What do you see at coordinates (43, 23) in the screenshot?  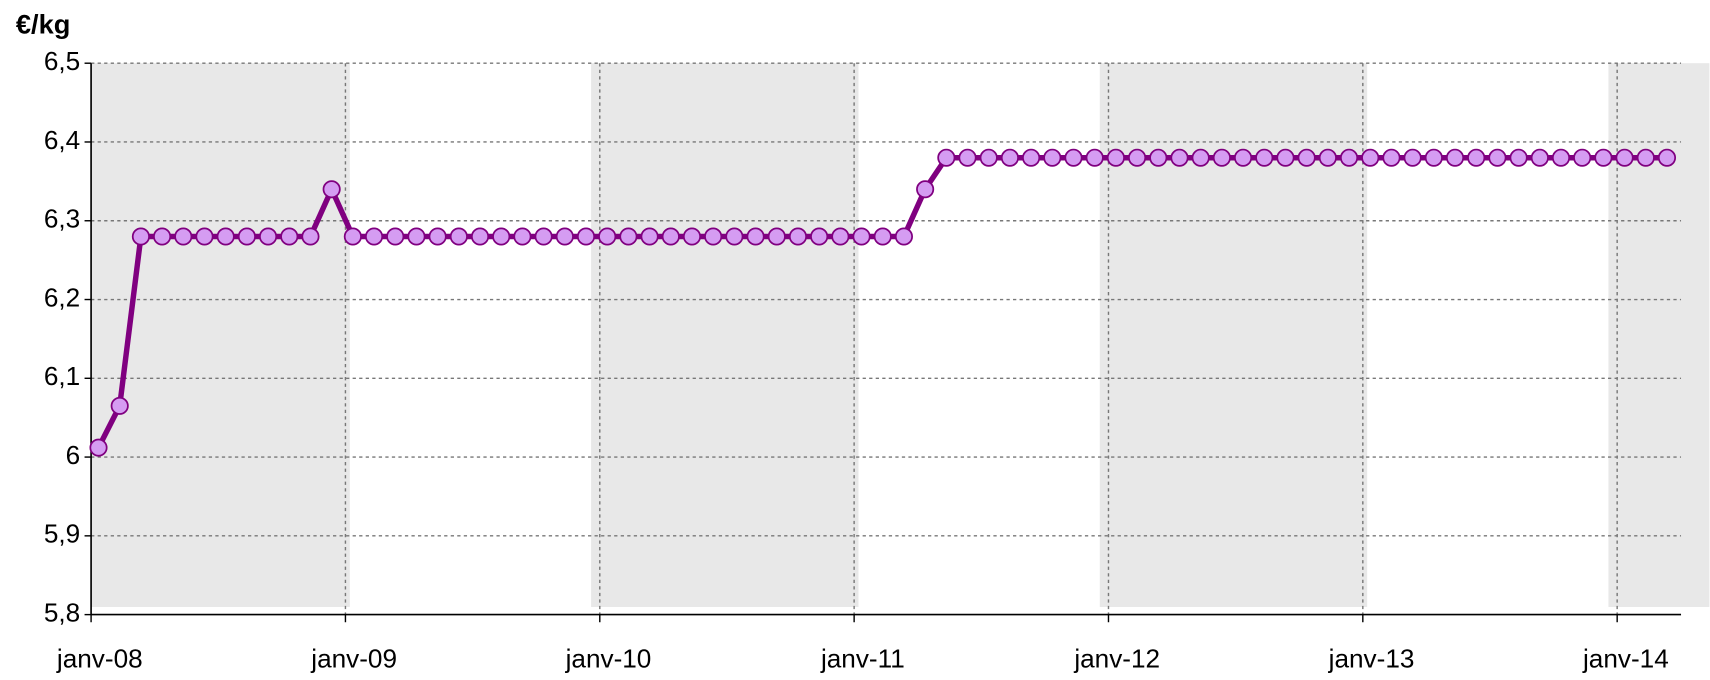 I see `axis-unit-title: €/kg` at bounding box center [43, 23].